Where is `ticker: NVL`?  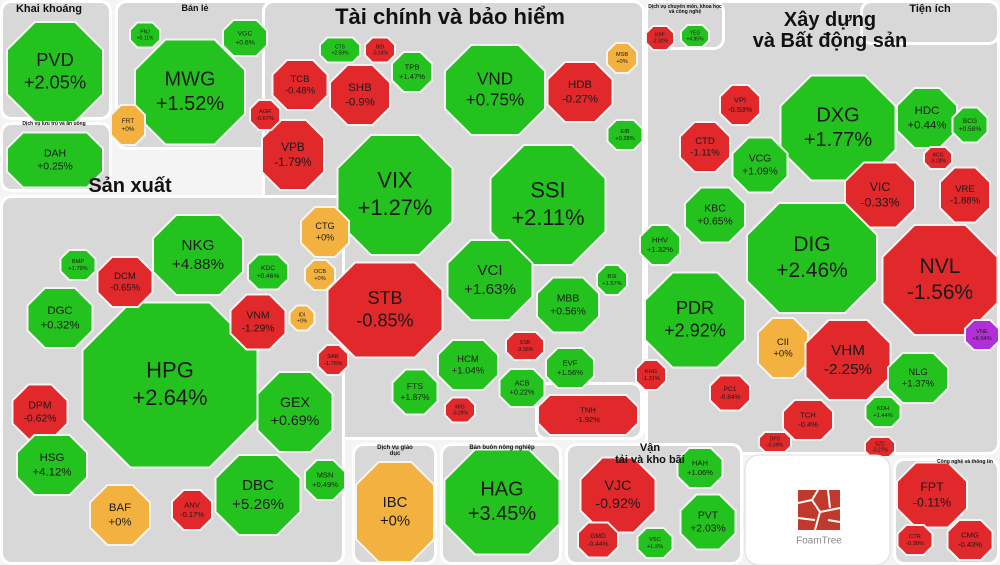
ticker: NVL is located at coordinates (940, 266).